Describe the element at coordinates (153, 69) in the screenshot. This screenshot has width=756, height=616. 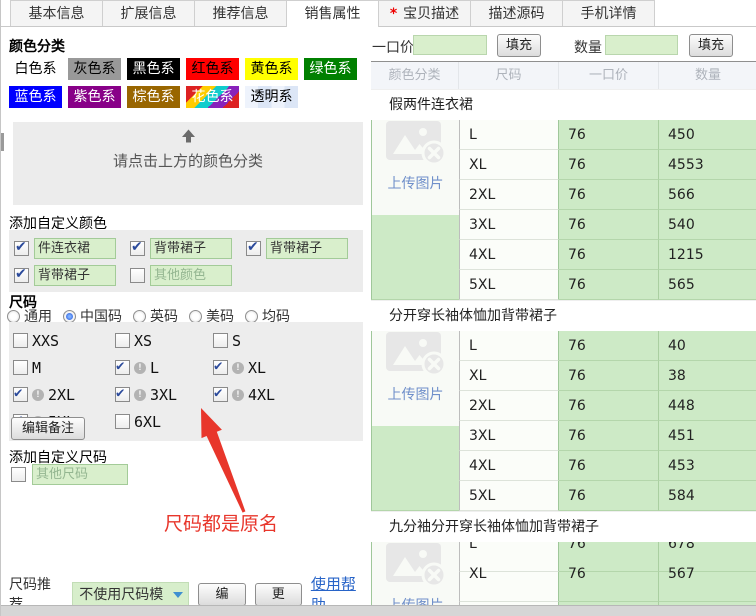
I see `color-swatch-black: 黑色系` at that location.